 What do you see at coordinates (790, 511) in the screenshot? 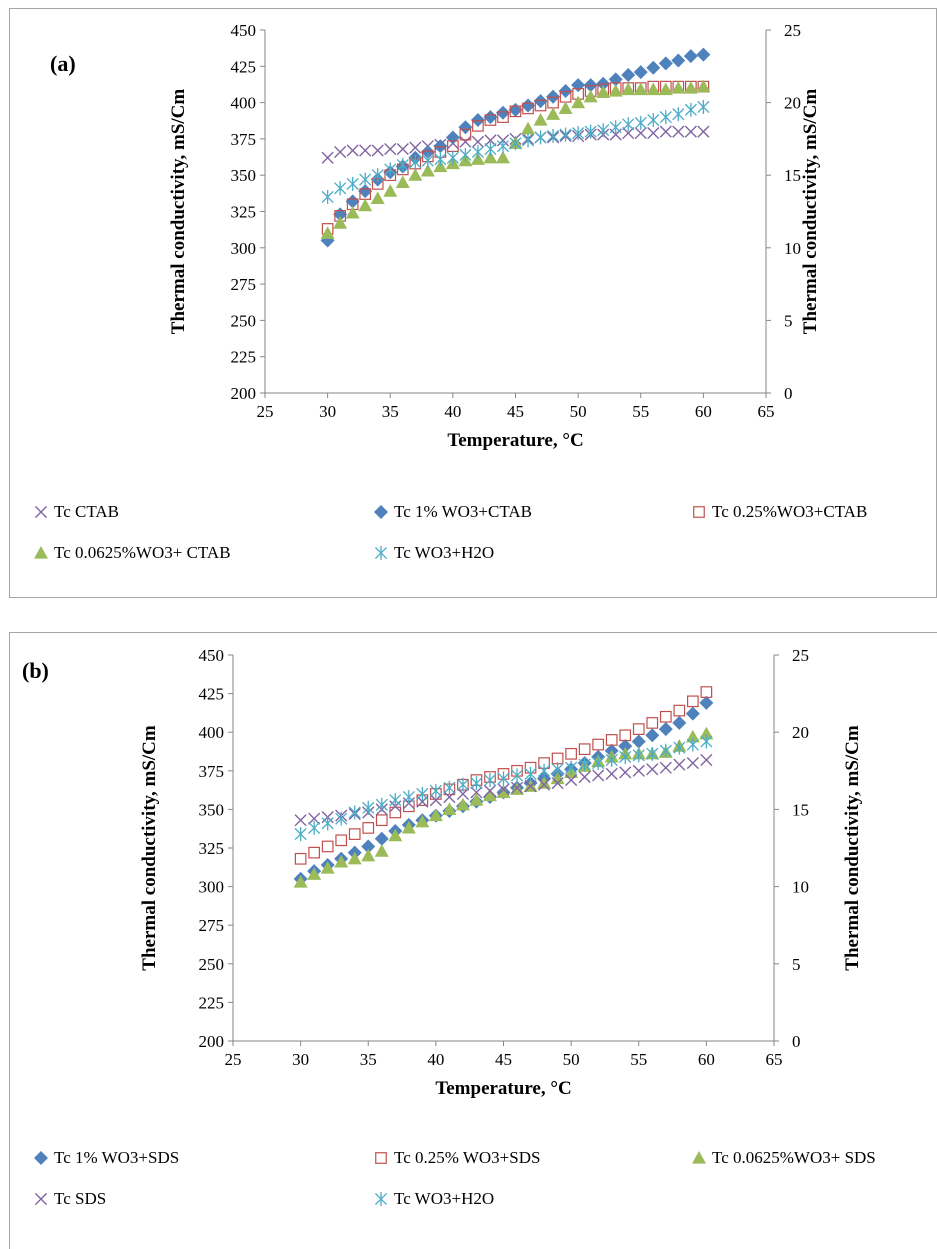
I see `legend-label: Tc 0.25%WO3+CTAB` at bounding box center [790, 511].